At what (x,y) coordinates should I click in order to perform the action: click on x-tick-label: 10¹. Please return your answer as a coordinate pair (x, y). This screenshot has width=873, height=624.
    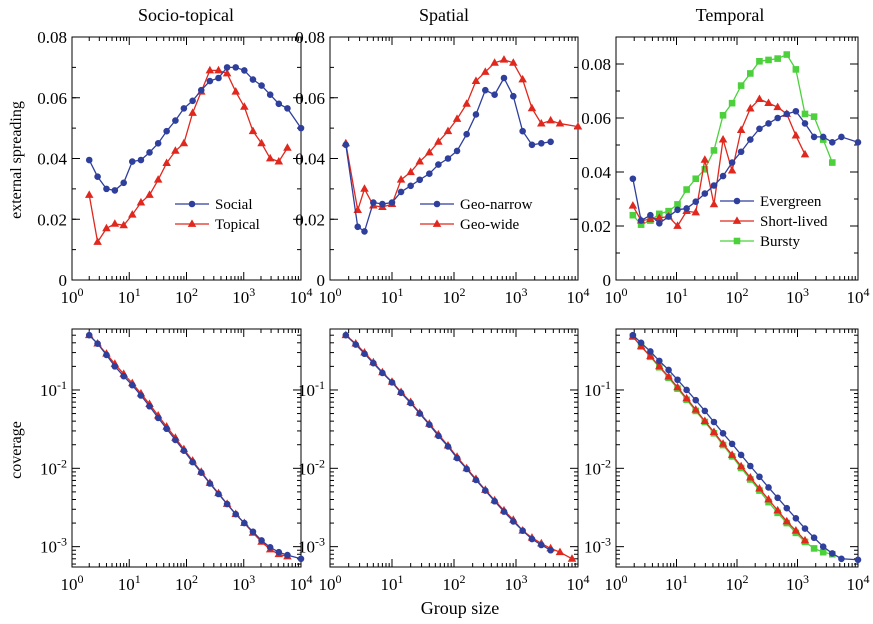
    Looking at the image, I should click on (129, 296).